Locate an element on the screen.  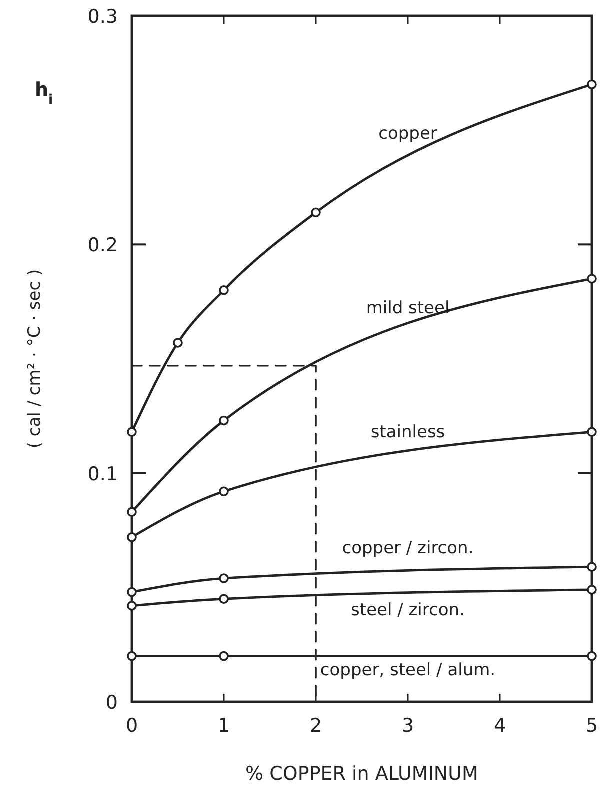
y-tick-label: 0.3 is located at coordinates (103, 17).